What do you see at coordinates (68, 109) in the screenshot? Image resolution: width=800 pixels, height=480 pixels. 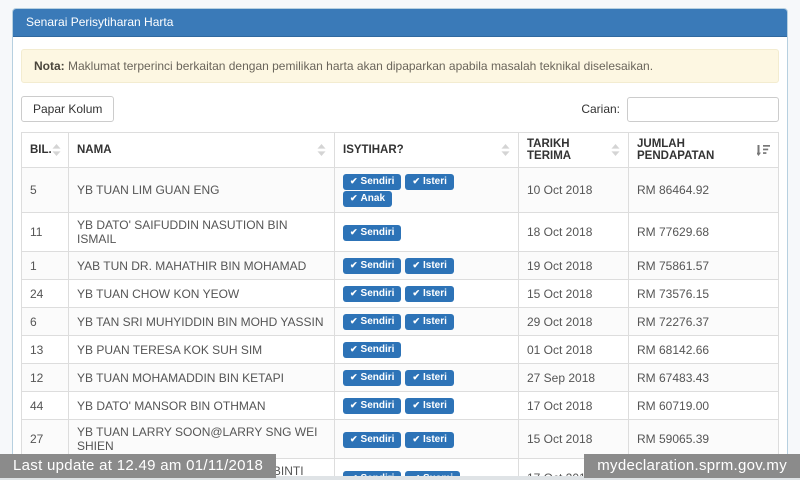 I see `papar-kolum-button: Papar Kolum` at bounding box center [68, 109].